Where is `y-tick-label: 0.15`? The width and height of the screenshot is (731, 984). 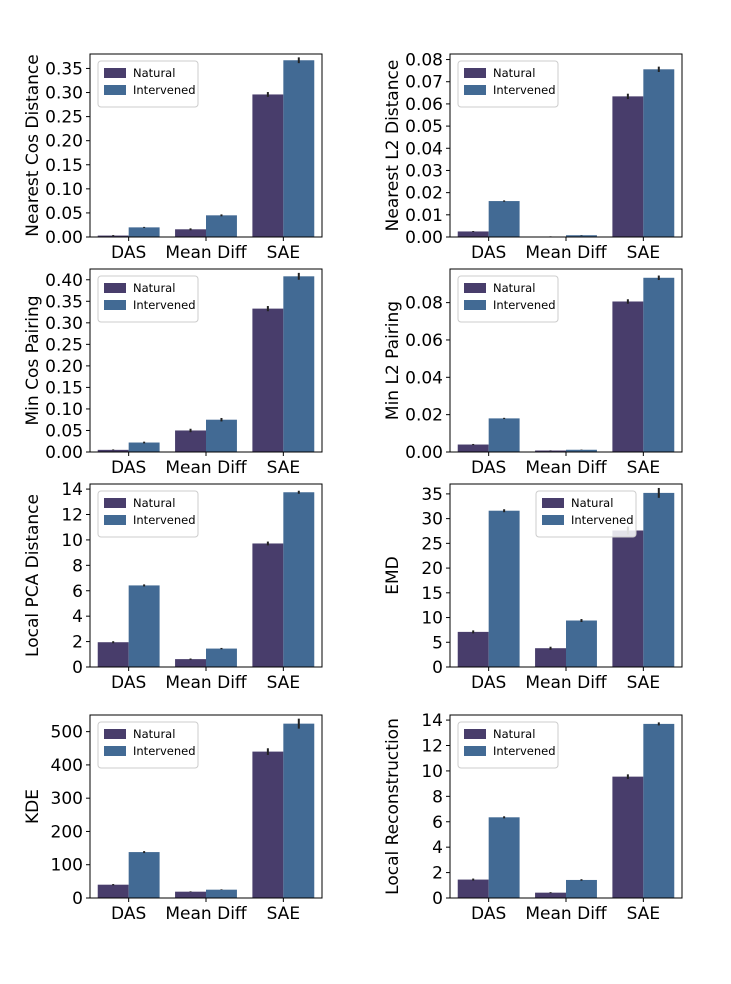 y-tick-label: 0.15 is located at coordinates (64, 388).